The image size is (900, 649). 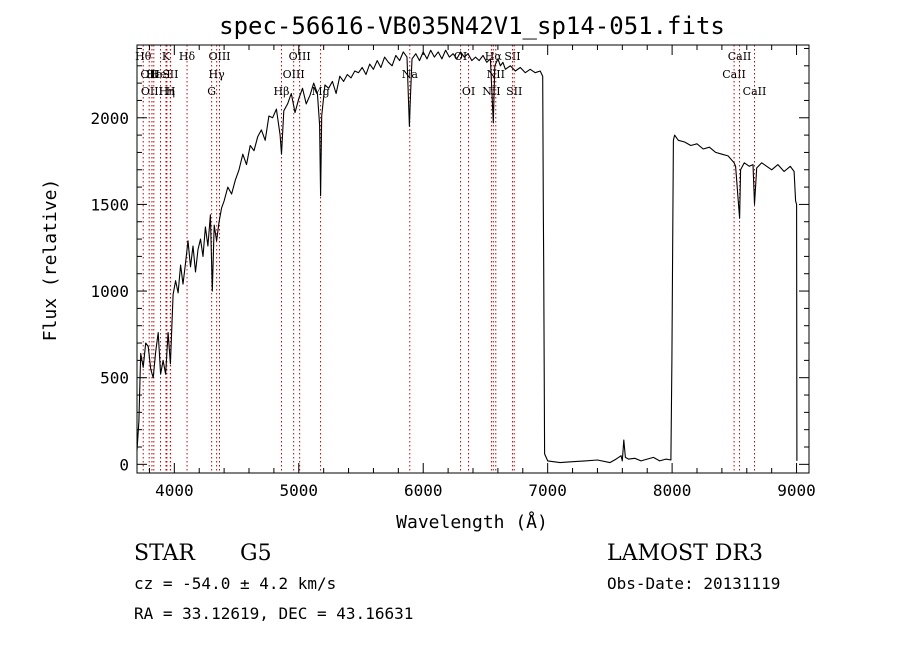 I want to click on x-tick-label-3: 7000, so click(x=547, y=490).